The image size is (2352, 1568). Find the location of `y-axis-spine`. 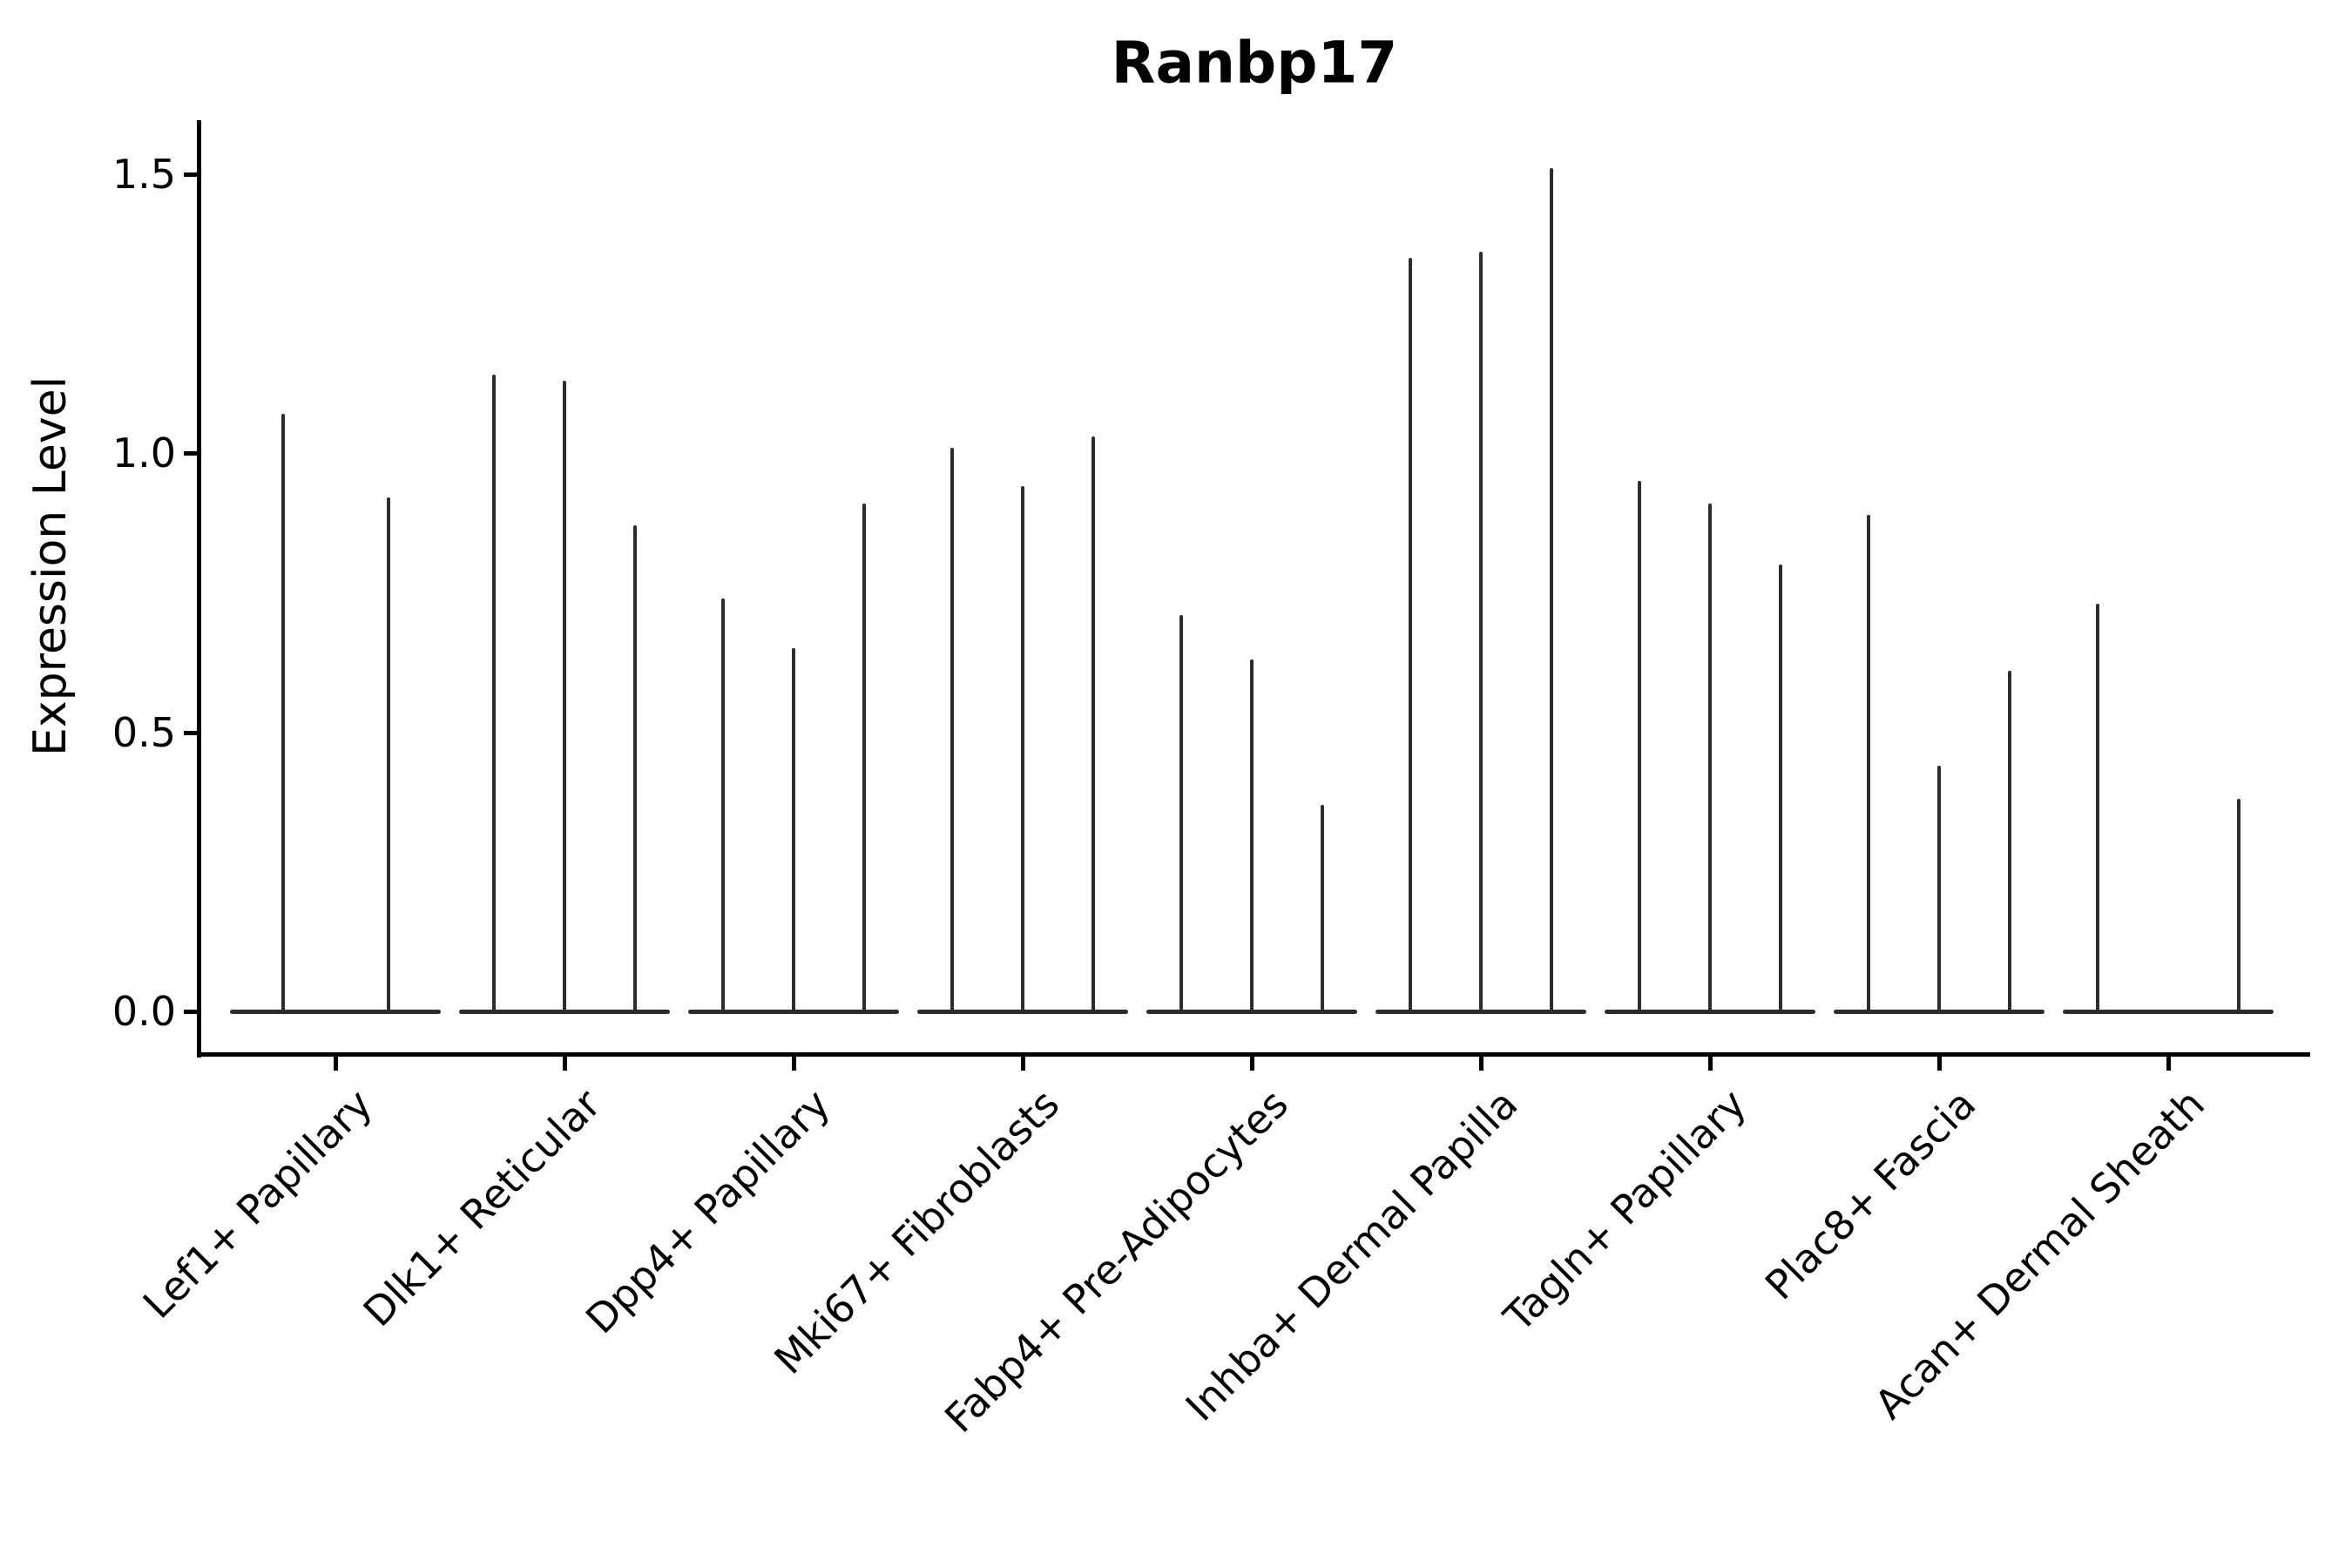

y-axis-spine is located at coordinates (199, 589).